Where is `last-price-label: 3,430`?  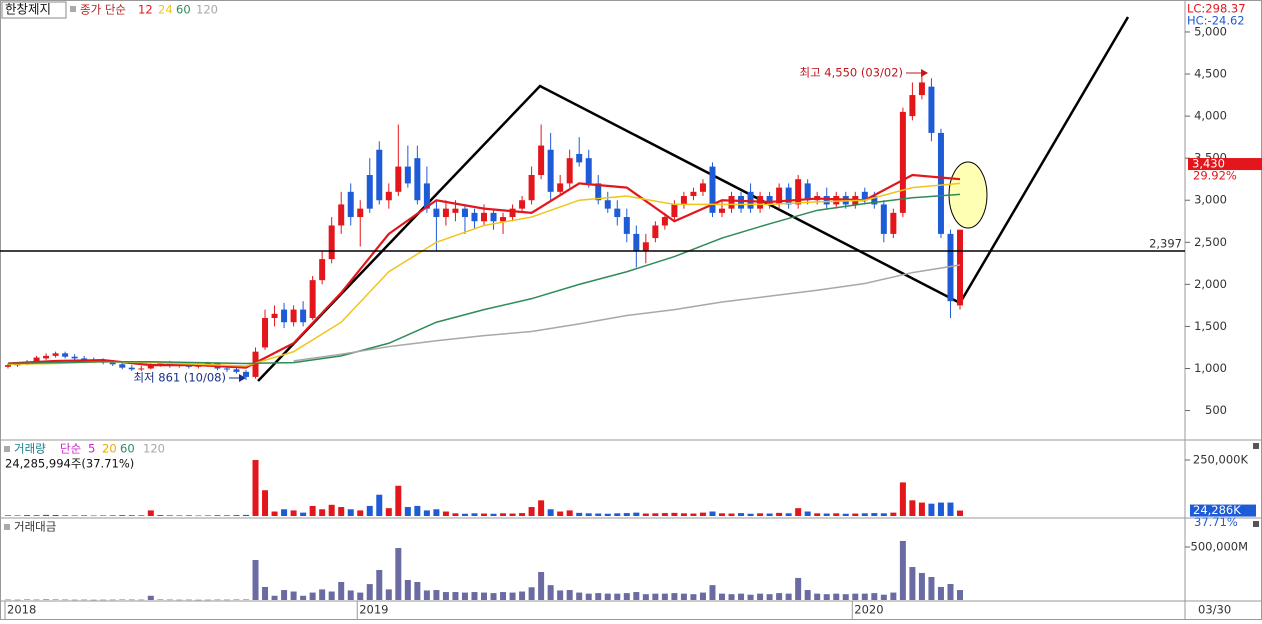 last-price-label: 3,430 is located at coordinates (1208, 164).